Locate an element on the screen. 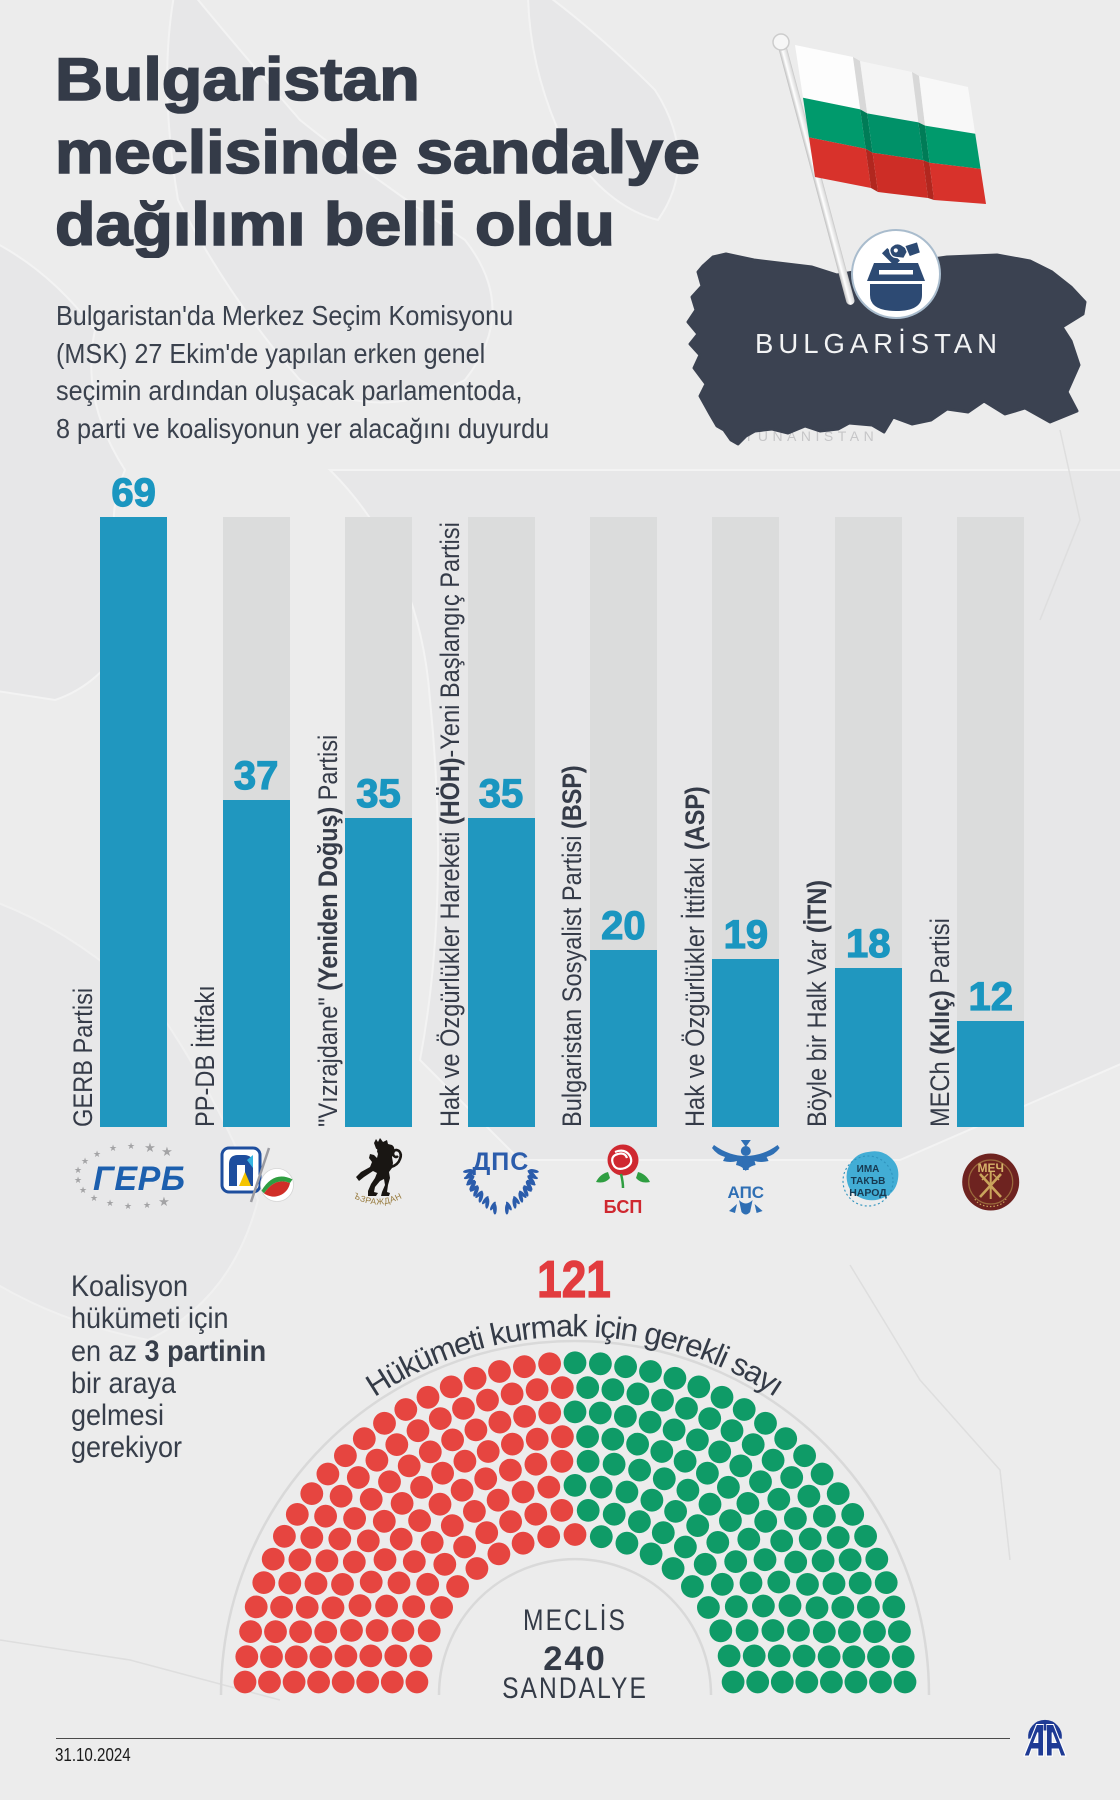  svg-text: МЕЧ is located at coordinates (990, 1168).